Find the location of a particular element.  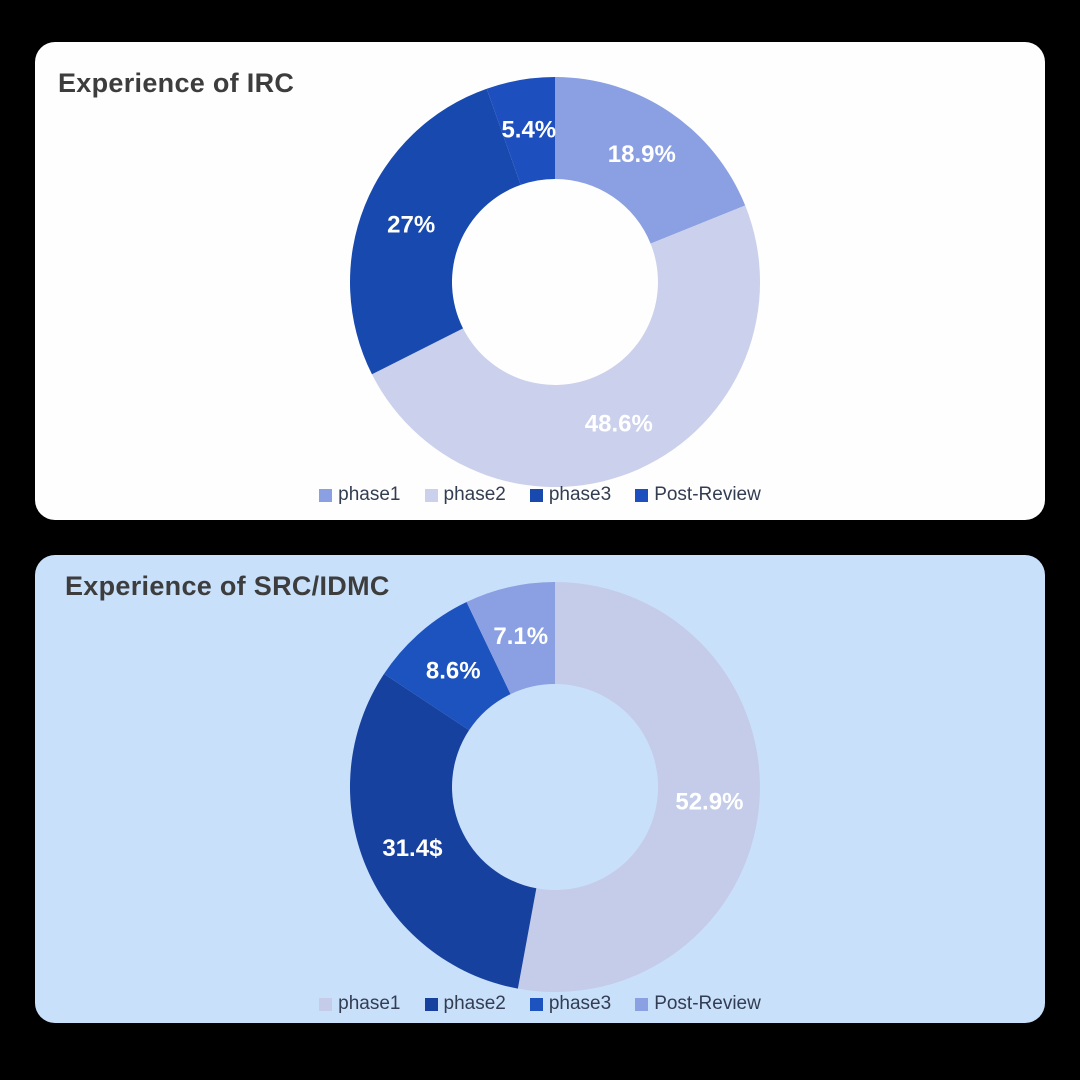

slice-value-label: 52.9% is located at coordinates (709, 802).